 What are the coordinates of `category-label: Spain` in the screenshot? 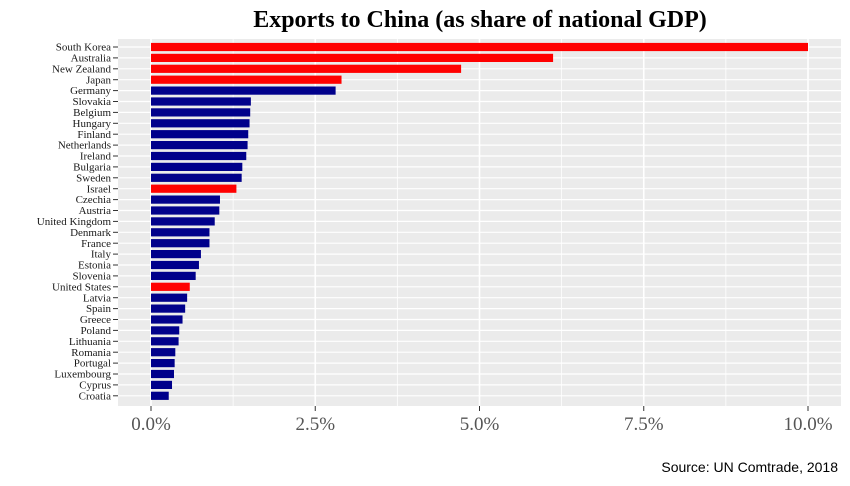 It's located at (99, 309).